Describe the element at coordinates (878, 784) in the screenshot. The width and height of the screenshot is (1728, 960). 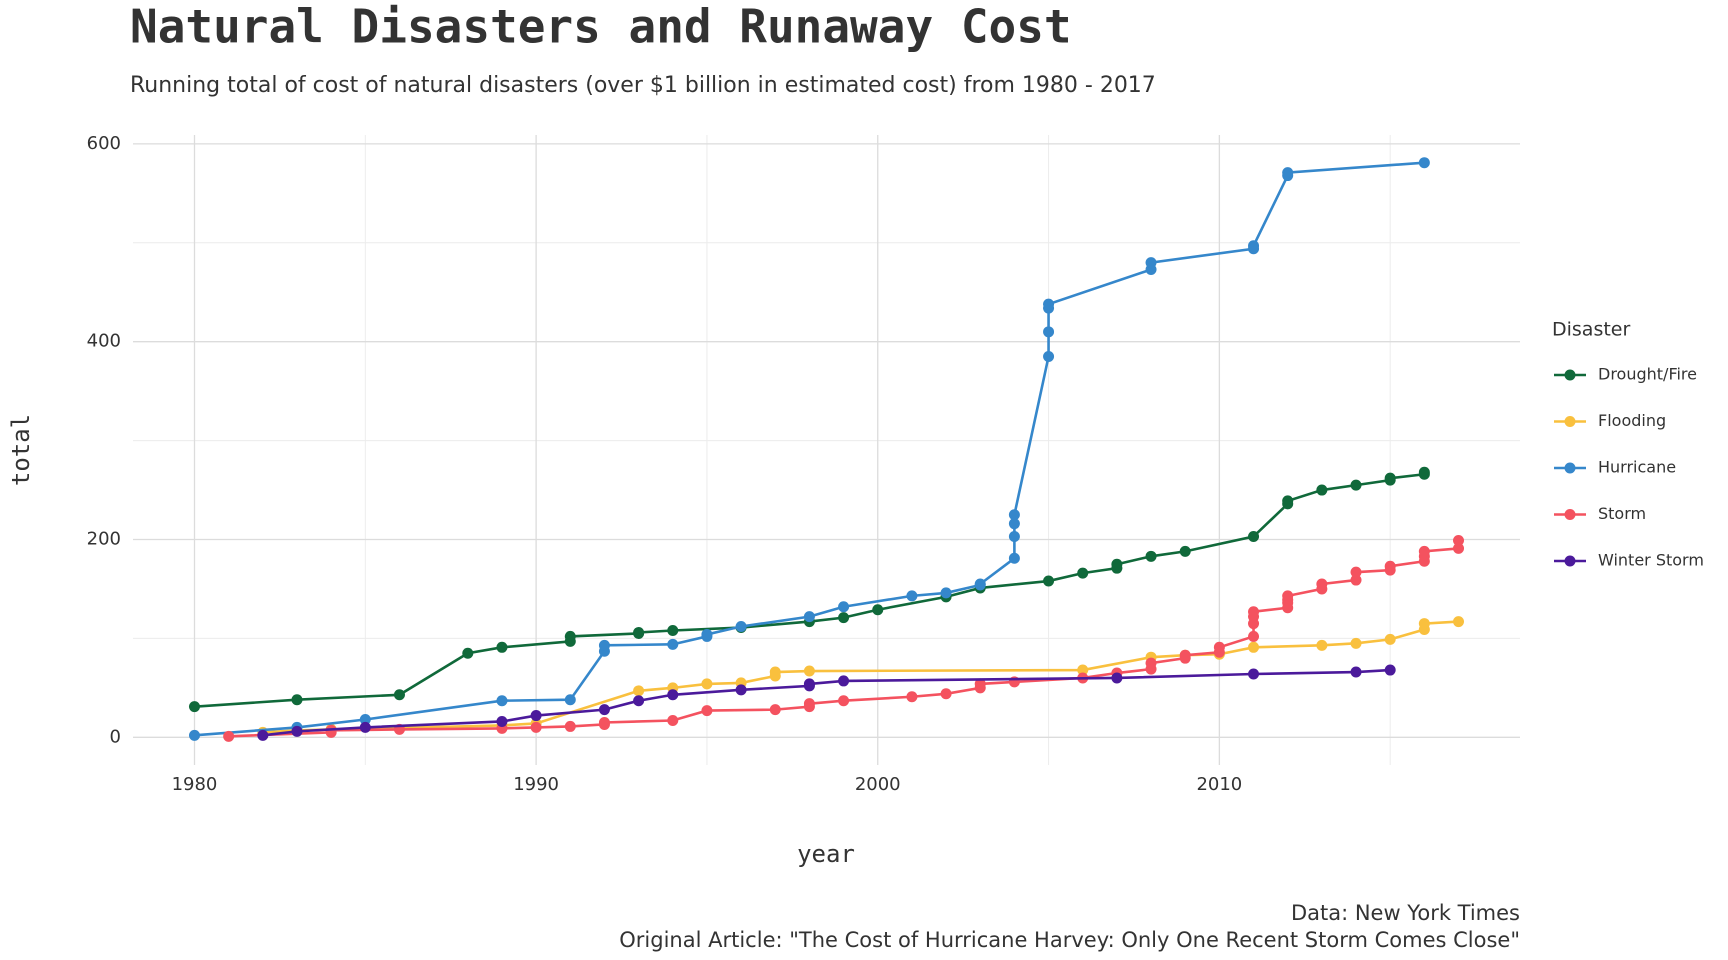
I see `x-tick-label: 2000` at that location.